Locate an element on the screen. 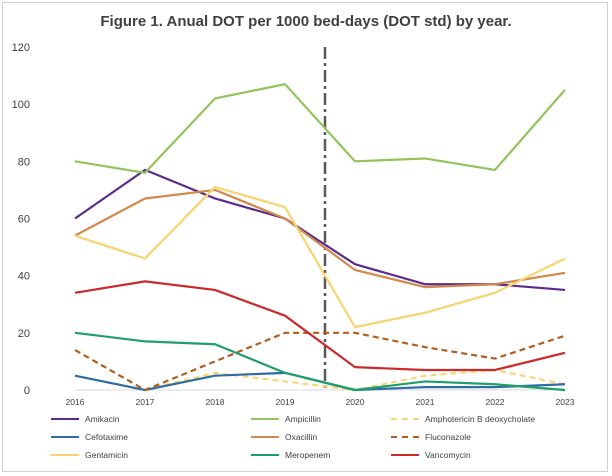  y-tick-label: 60 is located at coordinates (24, 220).